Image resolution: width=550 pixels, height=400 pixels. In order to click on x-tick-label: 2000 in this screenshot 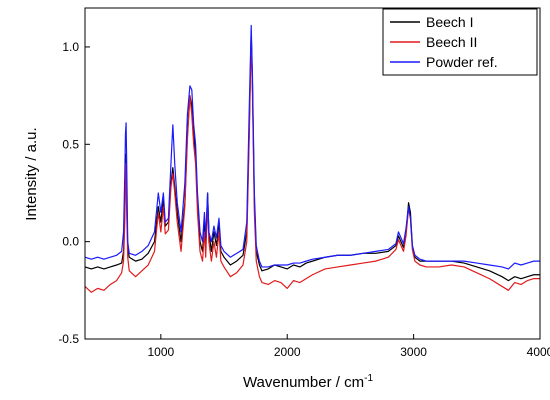, I will do `click(287, 352)`.